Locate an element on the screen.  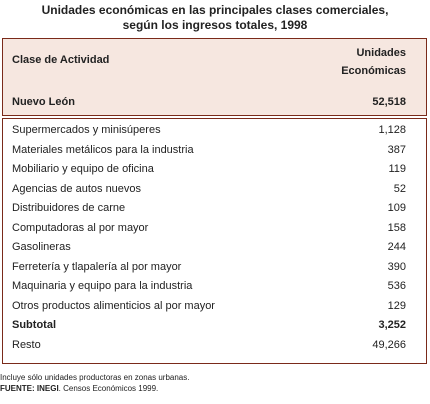
source-label: FUENTE: INEGI is located at coordinates (29, 388).